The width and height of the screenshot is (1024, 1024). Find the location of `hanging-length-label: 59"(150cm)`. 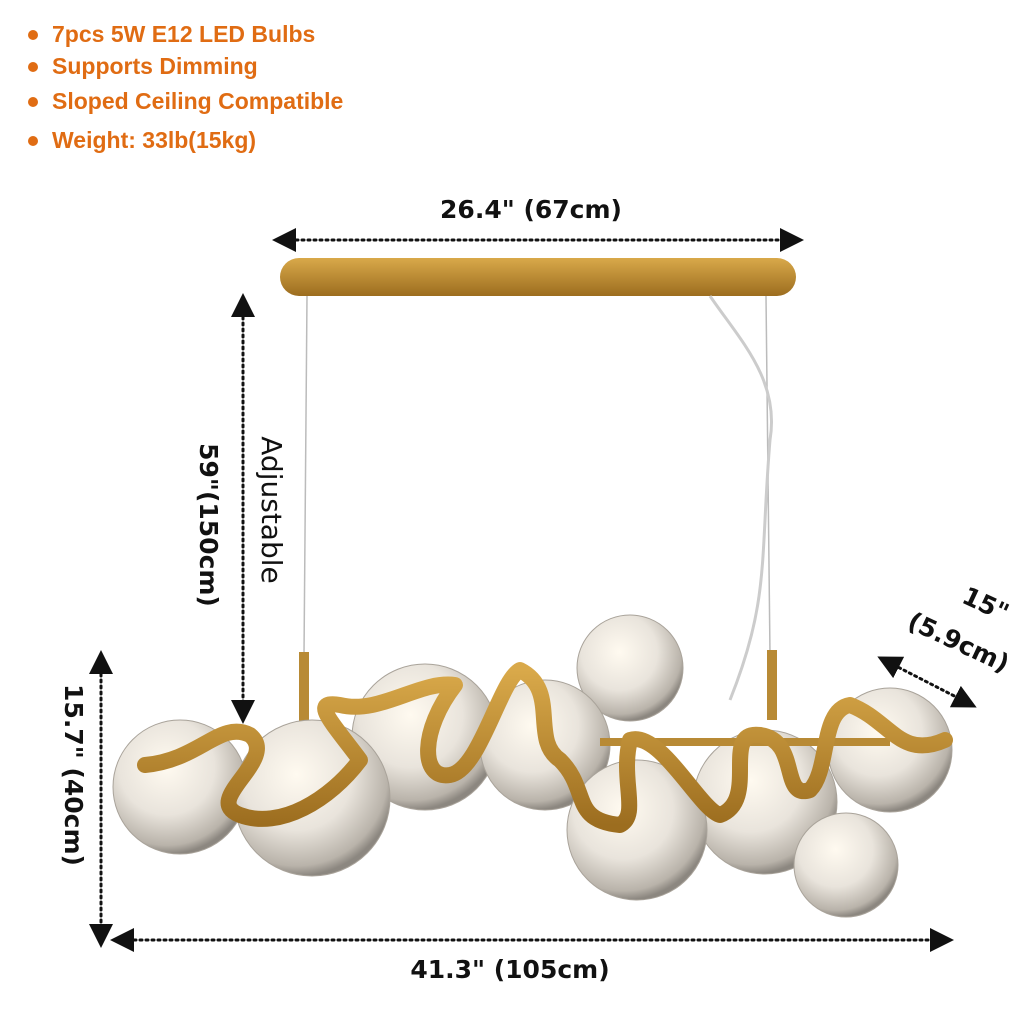

hanging-length-label: 59"(150cm) is located at coordinates (208, 525).